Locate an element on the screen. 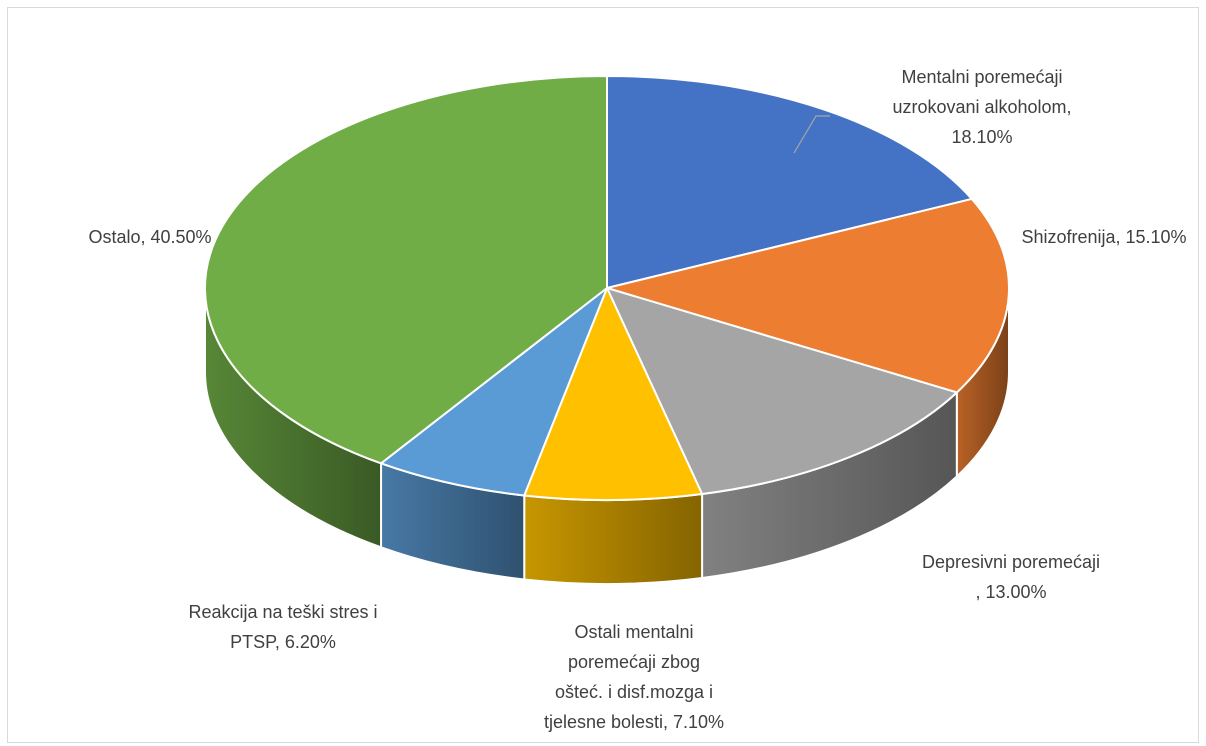 The image size is (1206, 746). leader-lines is located at coordinates (811, 134).